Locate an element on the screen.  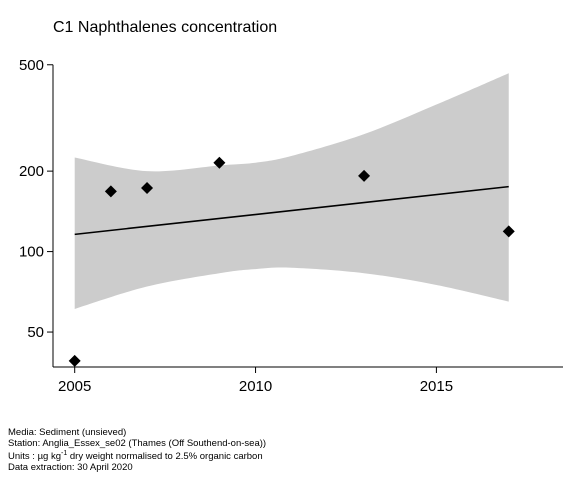
trend-line is located at coordinates (291, 210).